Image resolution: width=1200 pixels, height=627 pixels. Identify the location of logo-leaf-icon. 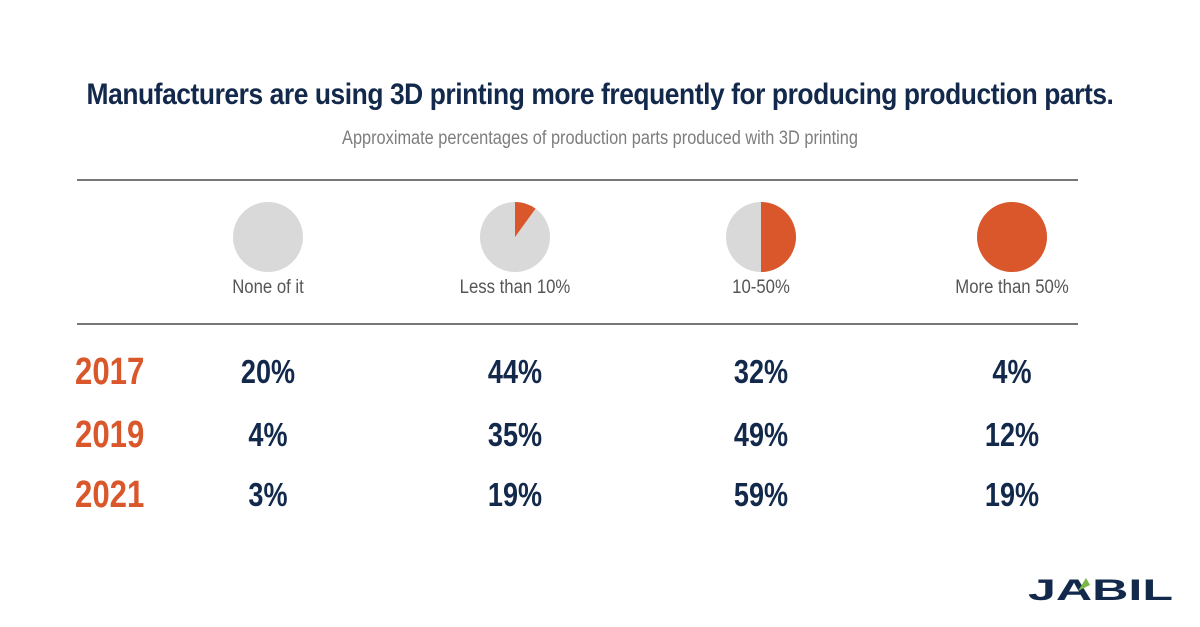
(1084, 584).